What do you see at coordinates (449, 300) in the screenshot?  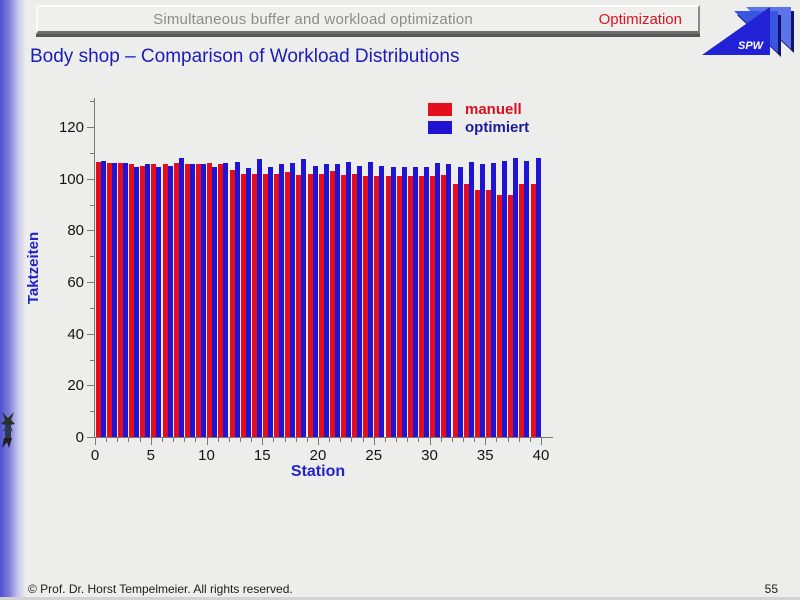 I see `bar-optimiert-s32` at bounding box center [449, 300].